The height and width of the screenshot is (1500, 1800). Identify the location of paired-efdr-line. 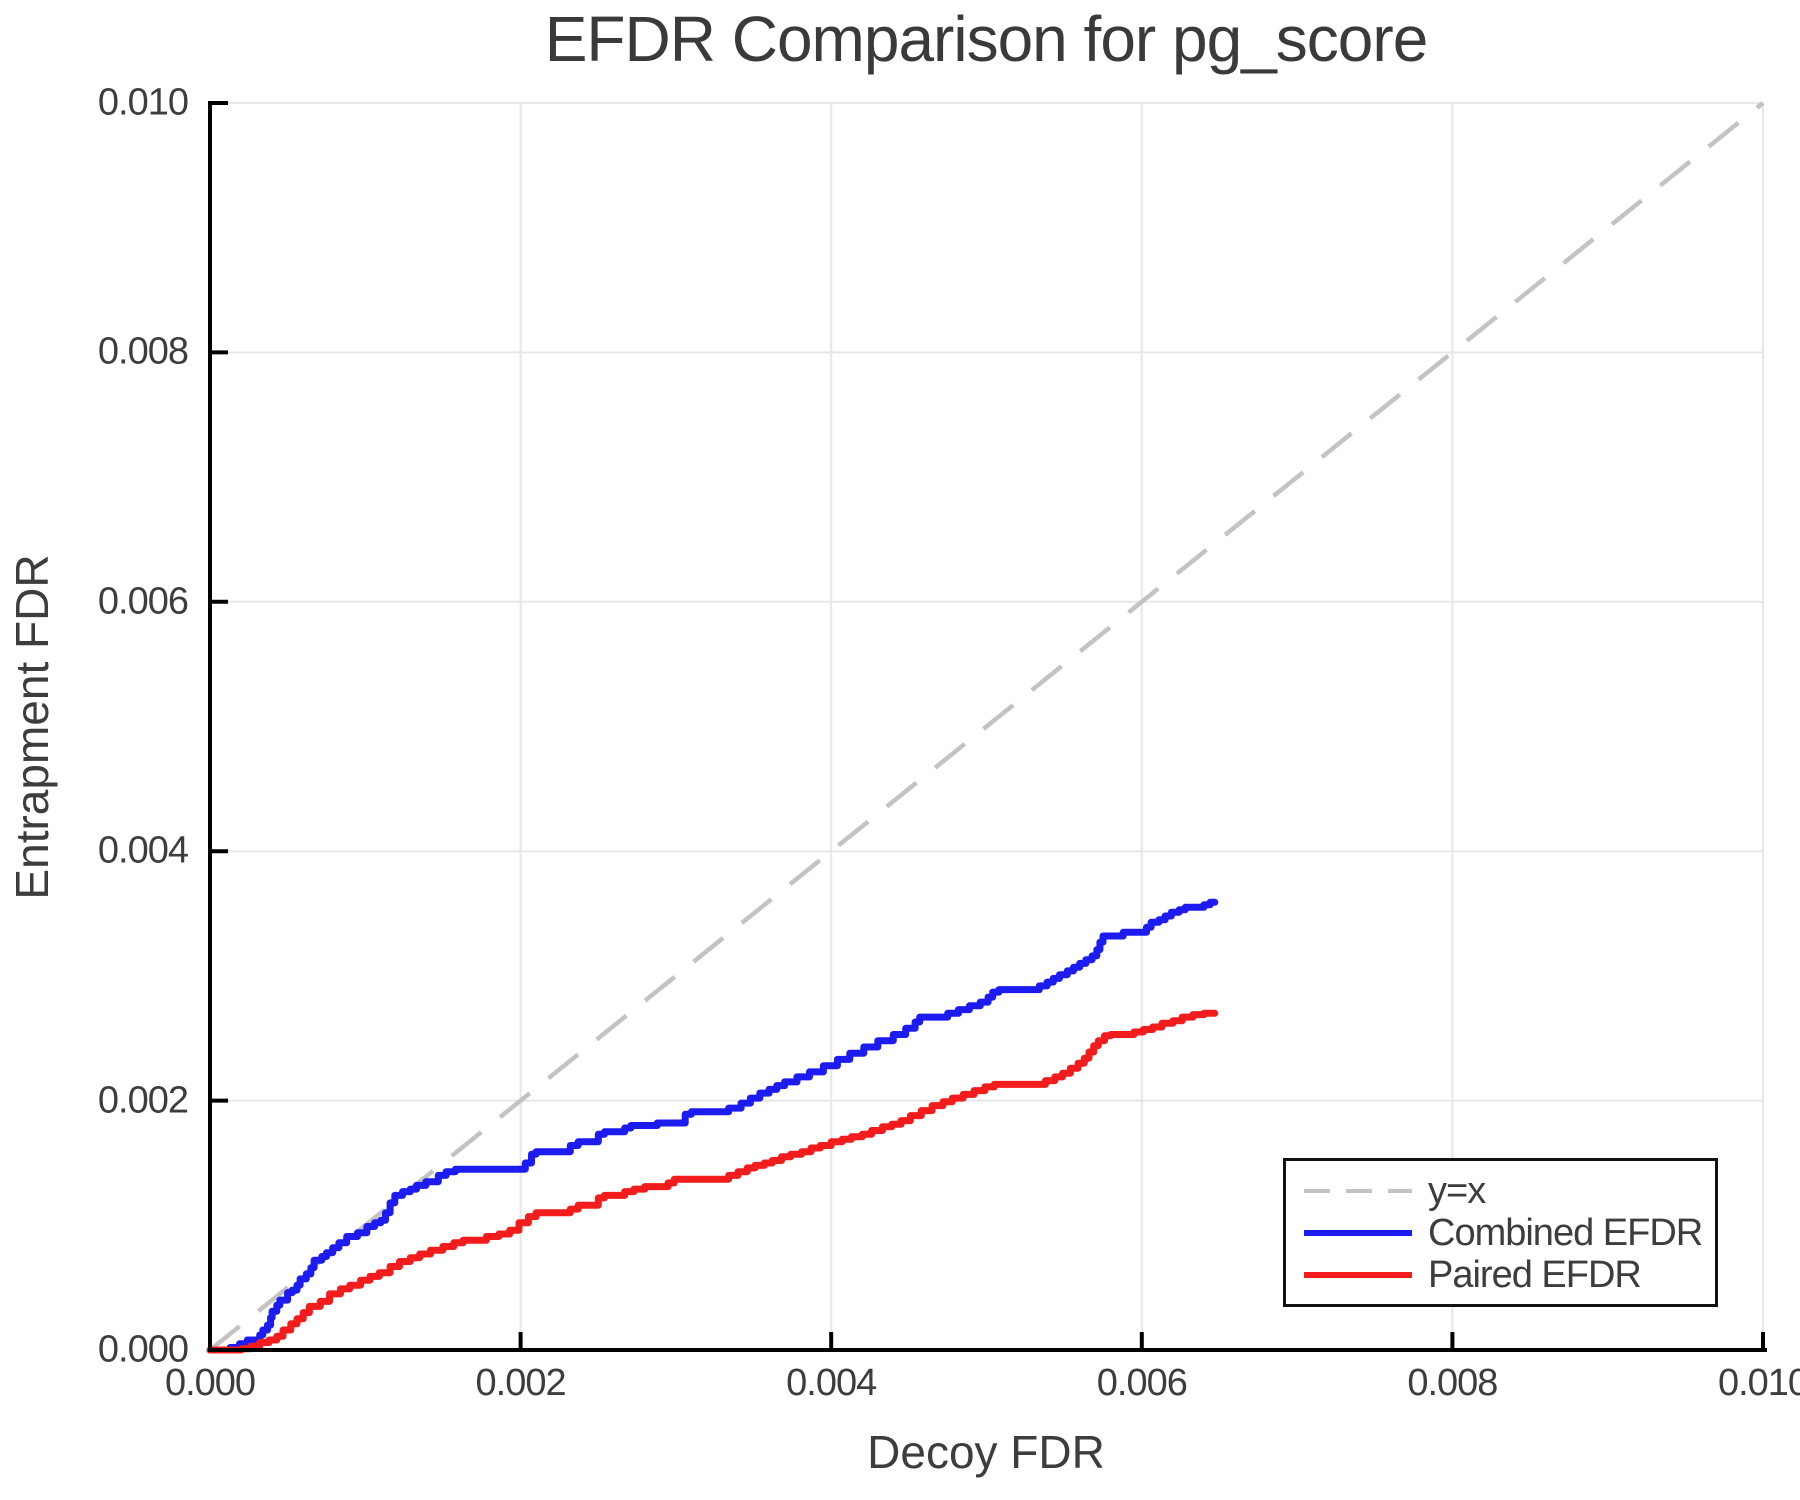
(712, 1181).